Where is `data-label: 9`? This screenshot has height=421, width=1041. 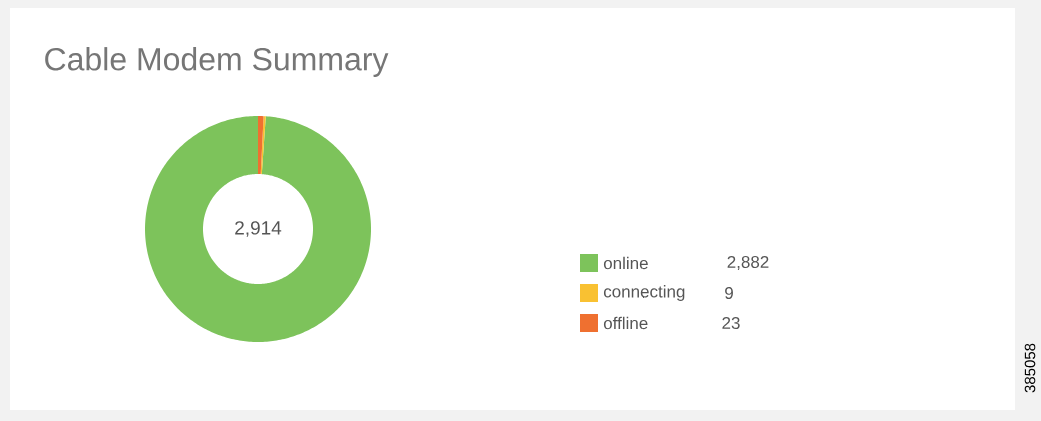
data-label: 9 is located at coordinates (729, 293).